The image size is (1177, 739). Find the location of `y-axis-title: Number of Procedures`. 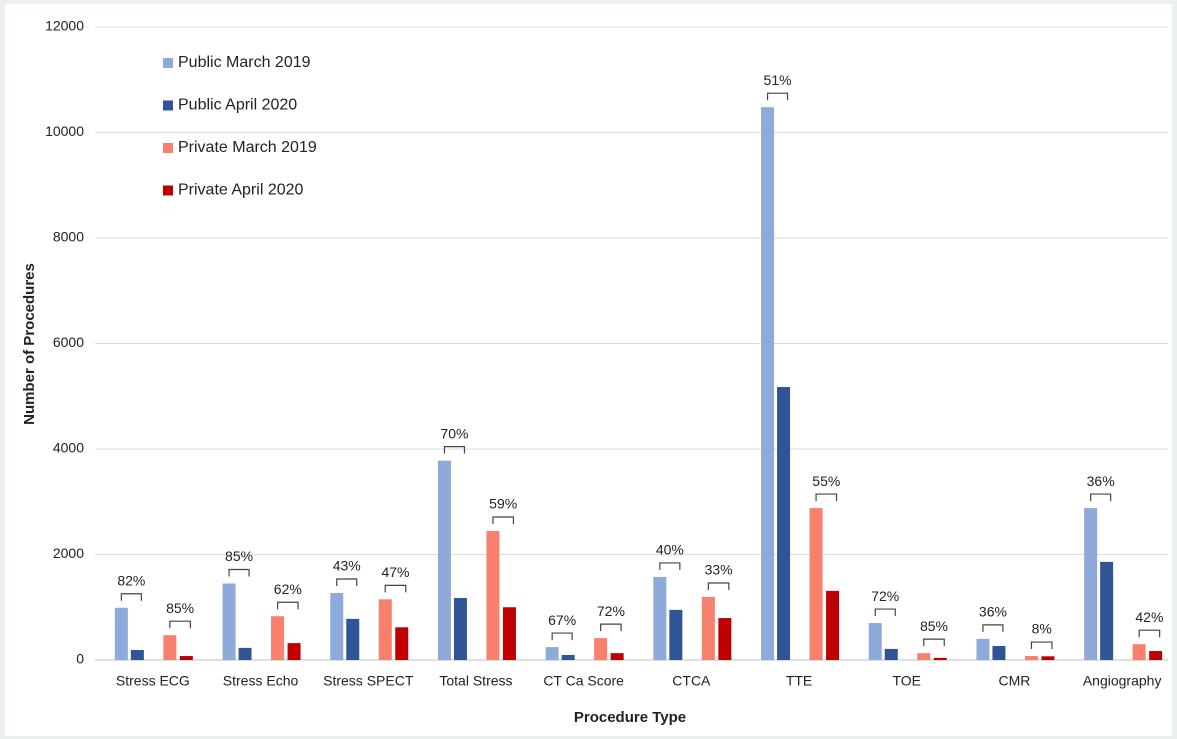

y-axis-title: Number of Procedures is located at coordinates (29, 344).